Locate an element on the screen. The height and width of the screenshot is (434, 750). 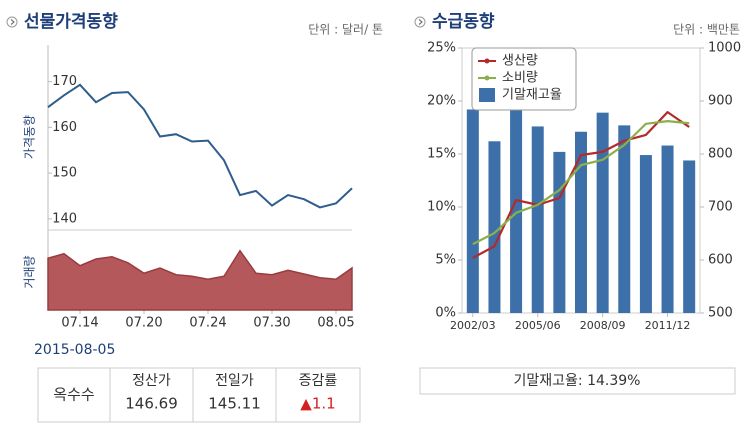
x-tick-label: 2011/12 is located at coordinates (668, 325).